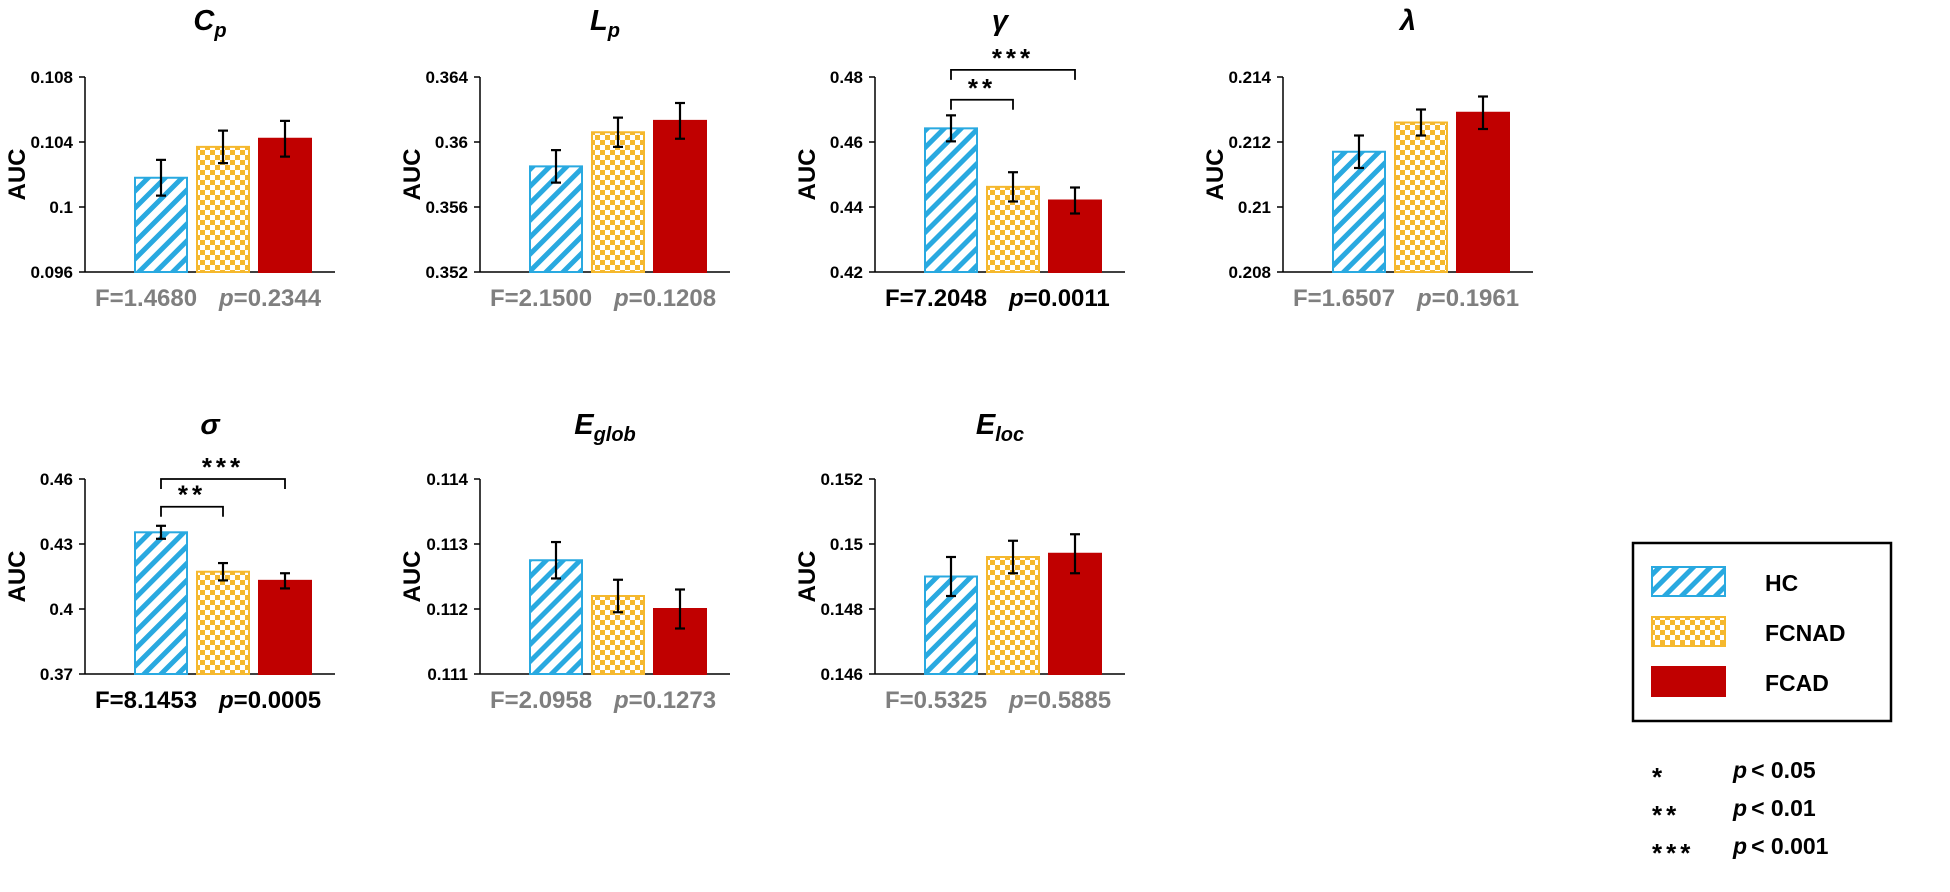 The width and height of the screenshot is (1950, 892). What do you see at coordinates (1688, 681) in the screenshot?
I see `legend-swatch-fcad` at bounding box center [1688, 681].